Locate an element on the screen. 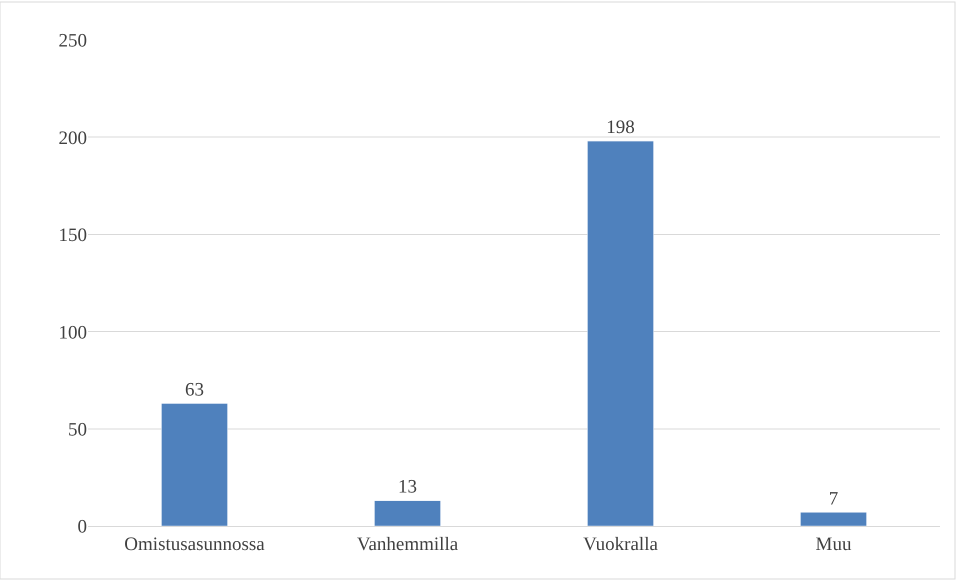  x-tick-label: Omistusasunnossa is located at coordinates (195, 544).